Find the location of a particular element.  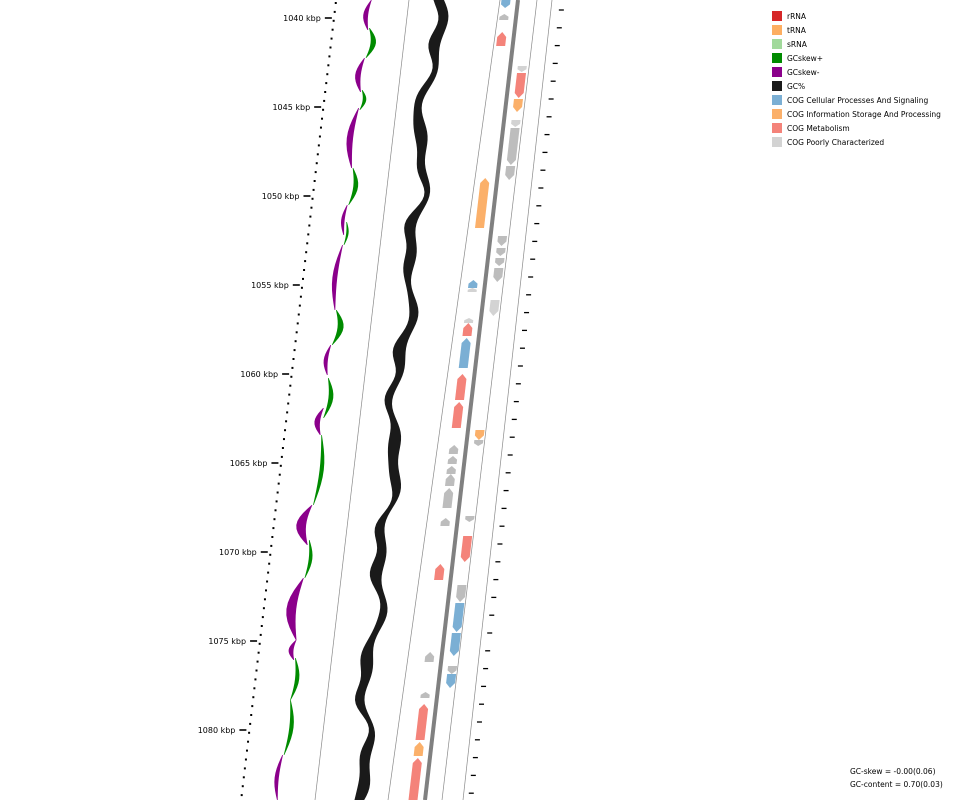

legend-swatch-gcskew-plus is located at coordinates (777, 58).